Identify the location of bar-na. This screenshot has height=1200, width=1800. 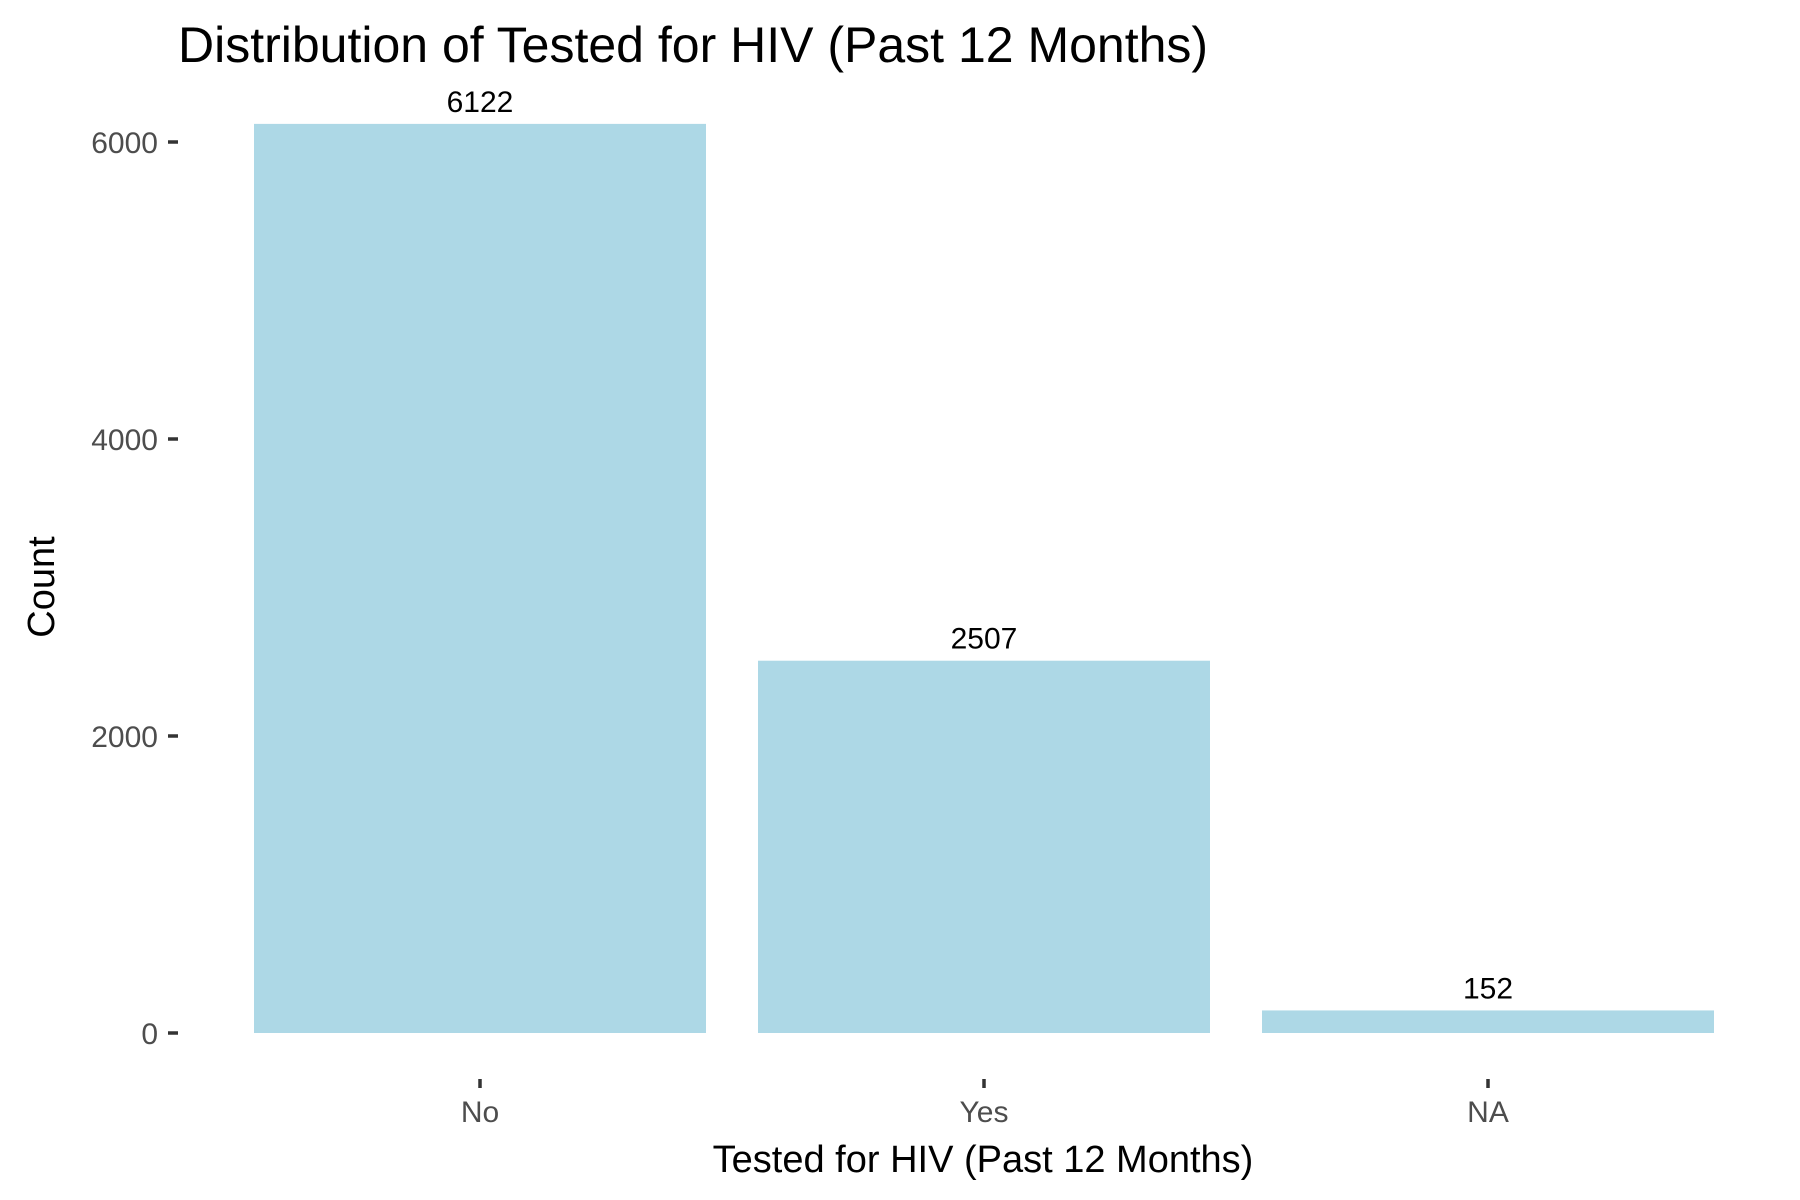
(1488, 1021).